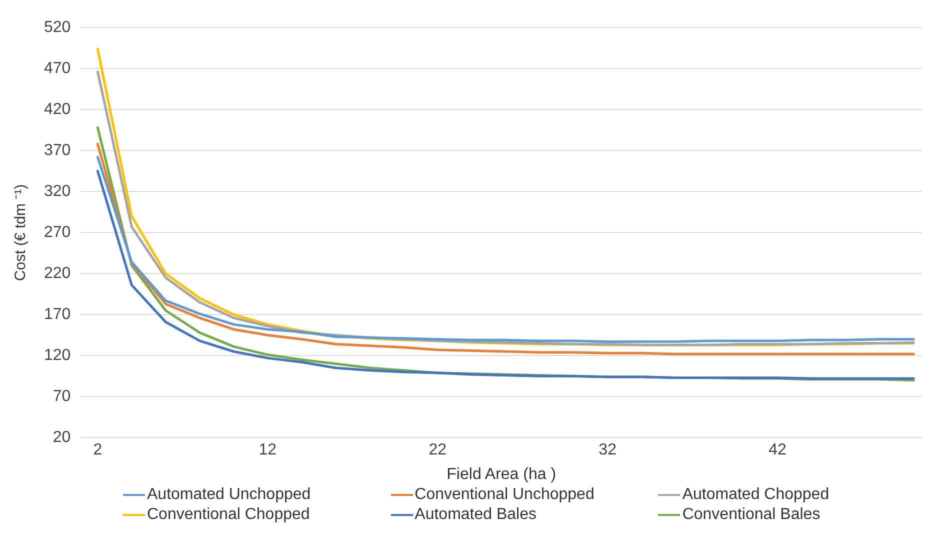  What do you see at coordinates (607, 450) in the screenshot?
I see `x-tick-label: 32` at bounding box center [607, 450].